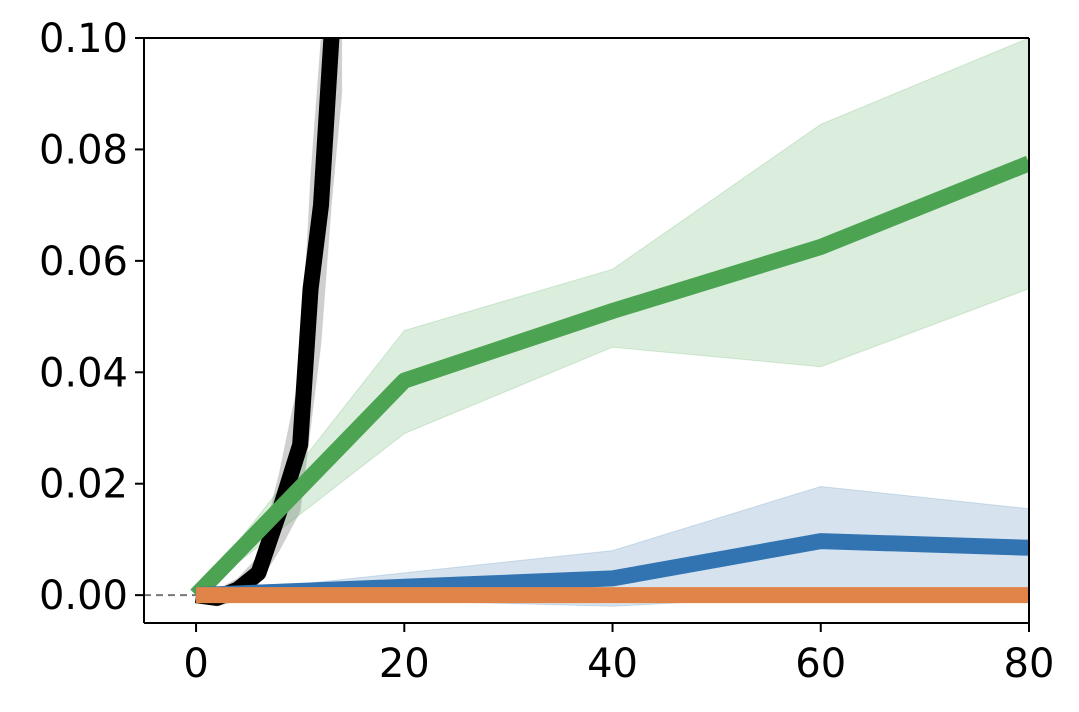 The height and width of the screenshot is (712, 1079). What do you see at coordinates (83, 262) in the screenshot?
I see `y-tick-label: 0.06` at bounding box center [83, 262].